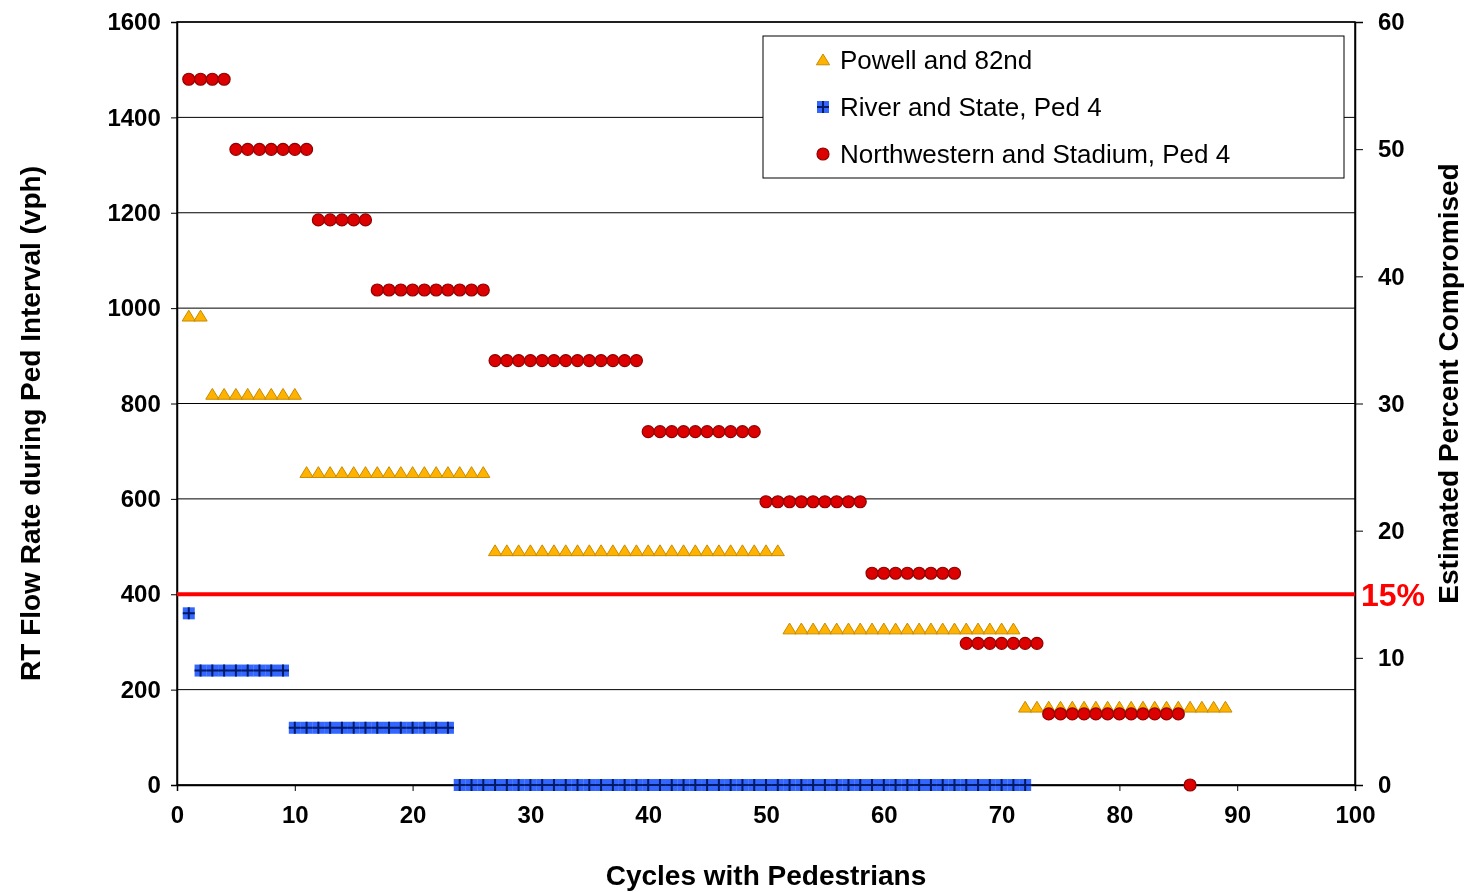  I want to click on x-tick-label: 80, so click(1120, 814).